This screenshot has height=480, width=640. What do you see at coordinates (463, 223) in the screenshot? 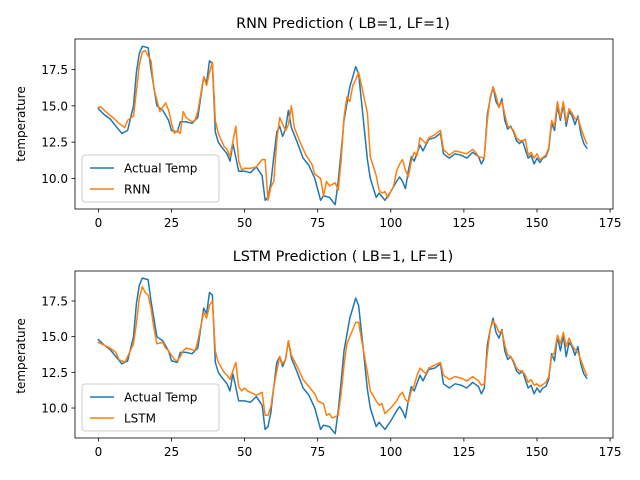
I see `rnn-x-tick-label: 125` at bounding box center [463, 223].